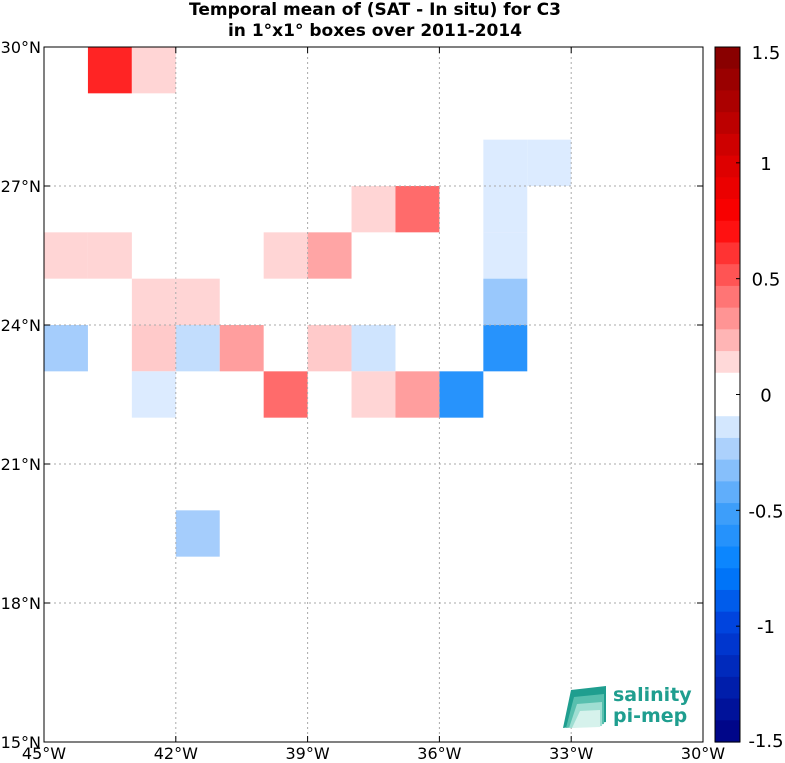  I want to click on colorbar-tick-label: -1, so click(766, 627).